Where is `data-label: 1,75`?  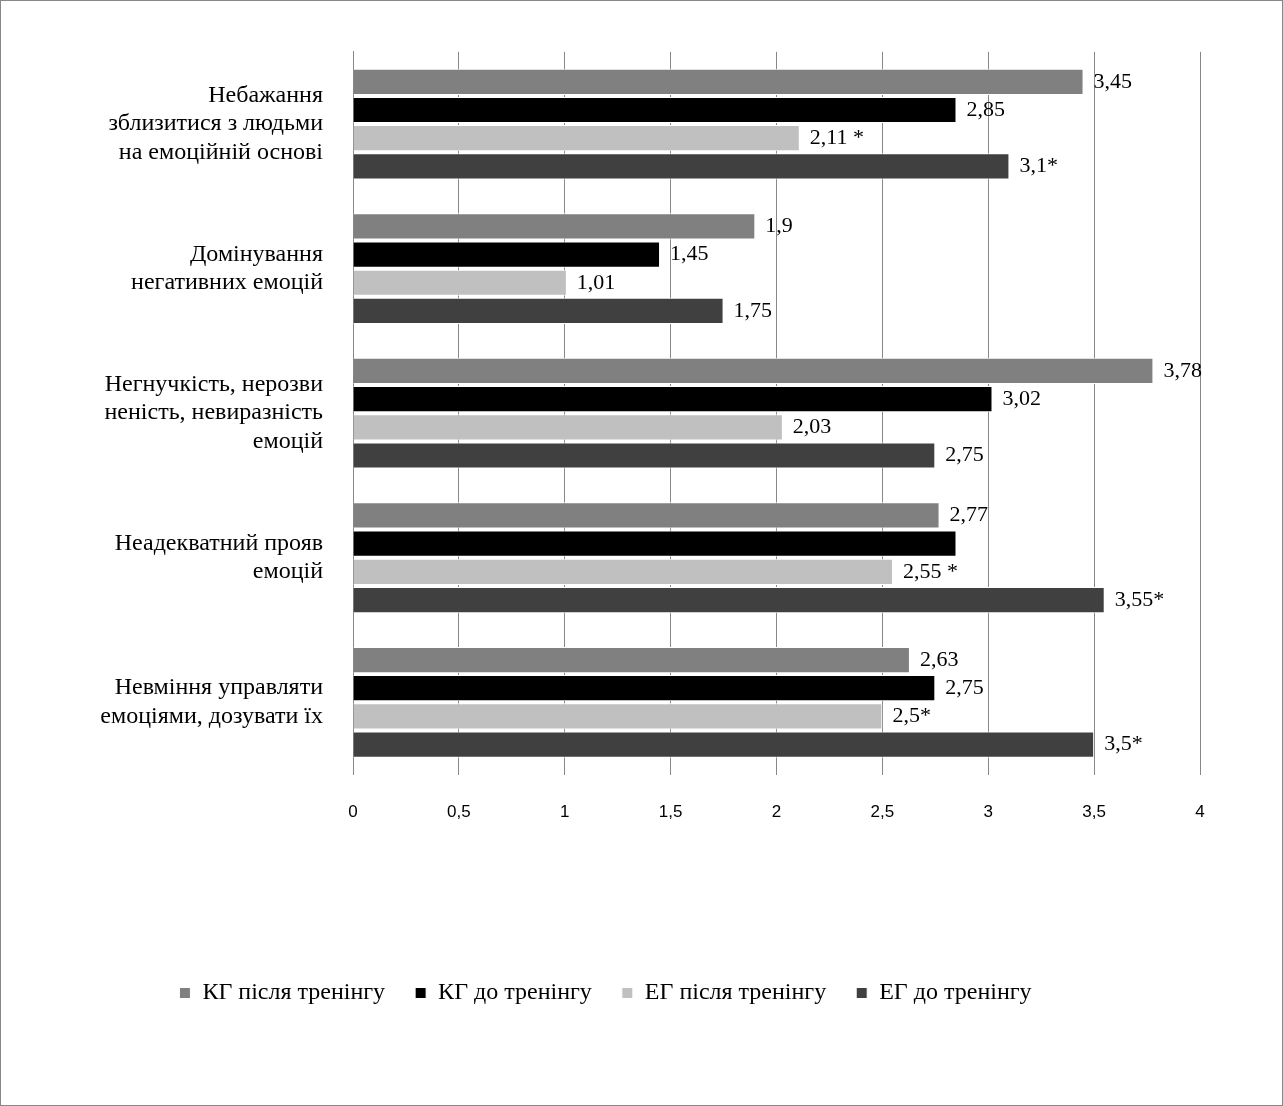 data-label: 1,75 is located at coordinates (753, 309).